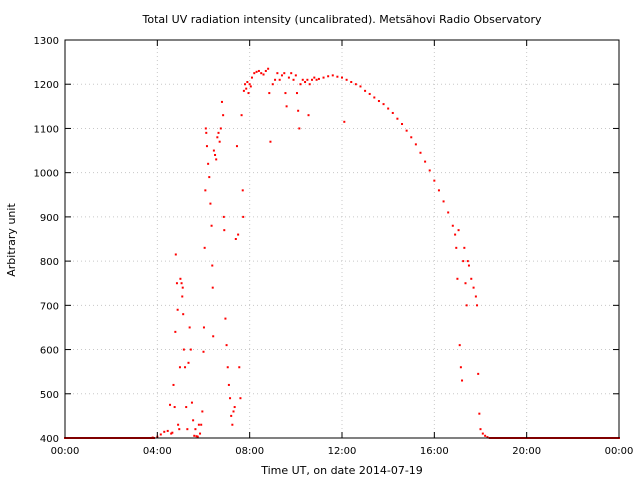  Describe the element at coordinates (49, 351) in the screenshot. I see `y-tick-label: 600` at that location.